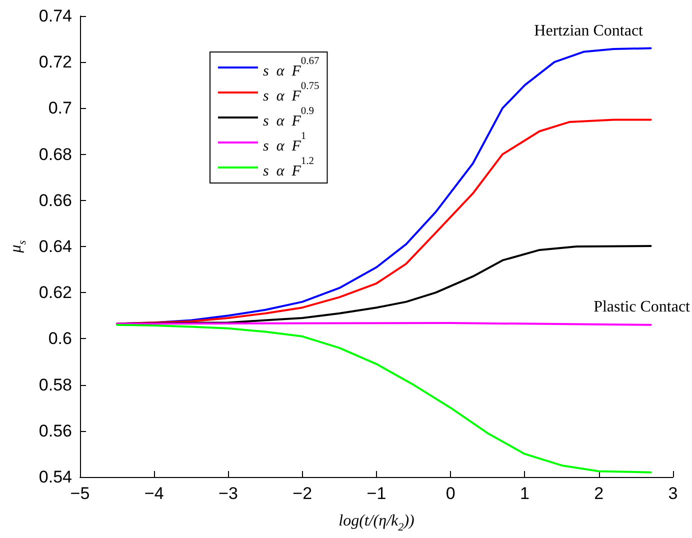 This screenshot has width=692, height=538. I want to click on y-tick-label: 0.58, so click(55, 384).